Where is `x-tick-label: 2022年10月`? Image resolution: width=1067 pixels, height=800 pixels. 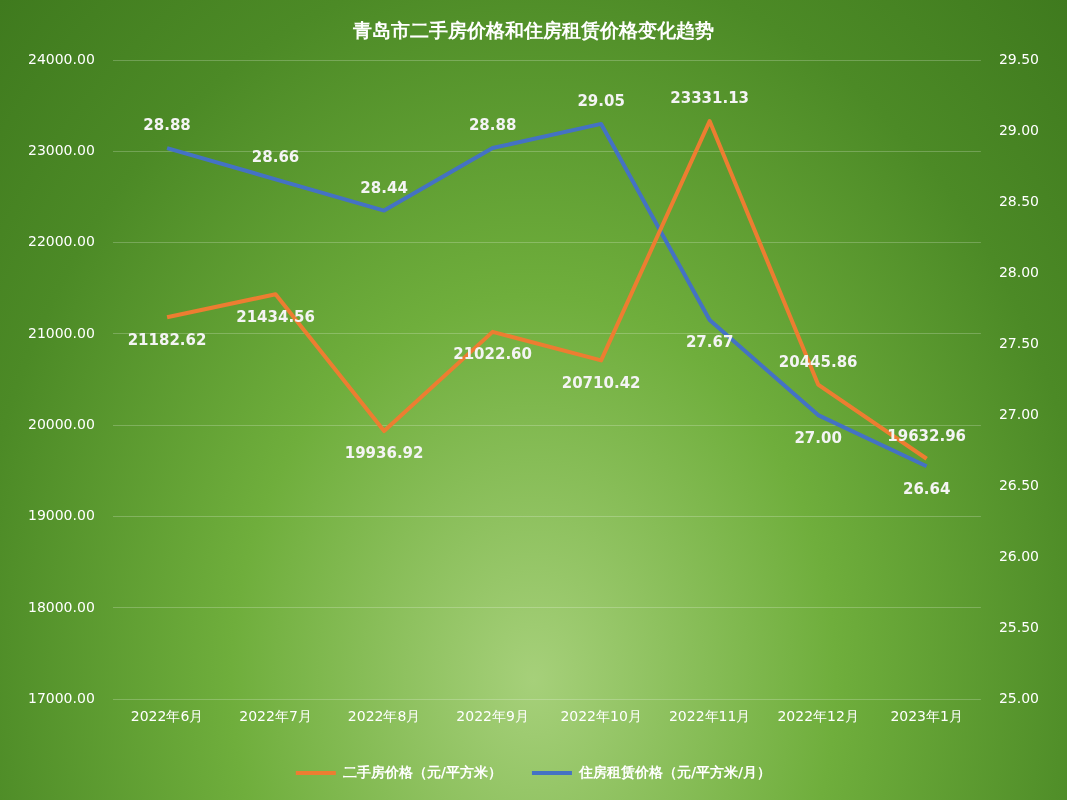
x-tick-label: 2022年10月 is located at coordinates (601, 716).